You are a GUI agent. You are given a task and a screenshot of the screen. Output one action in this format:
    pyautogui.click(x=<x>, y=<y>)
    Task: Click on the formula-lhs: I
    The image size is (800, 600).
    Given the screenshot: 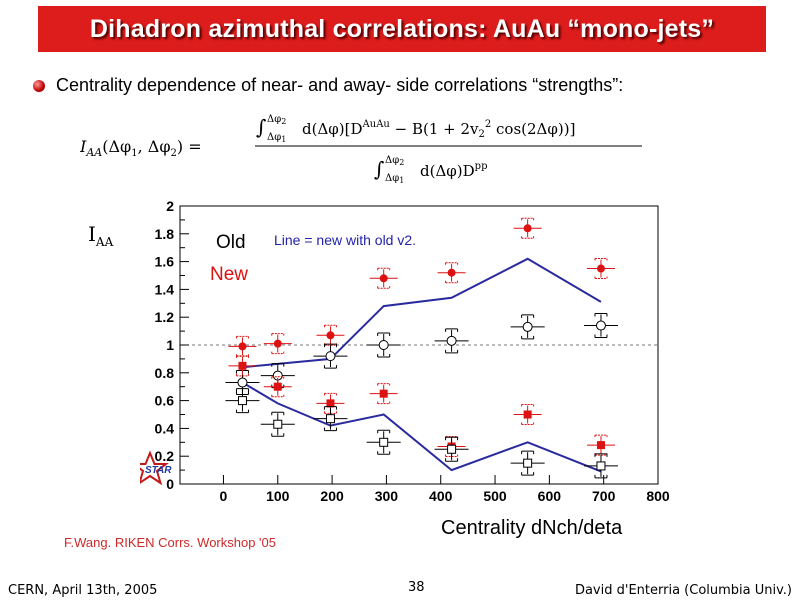 What is the action you would take?
    pyautogui.click(x=83, y=146)
    